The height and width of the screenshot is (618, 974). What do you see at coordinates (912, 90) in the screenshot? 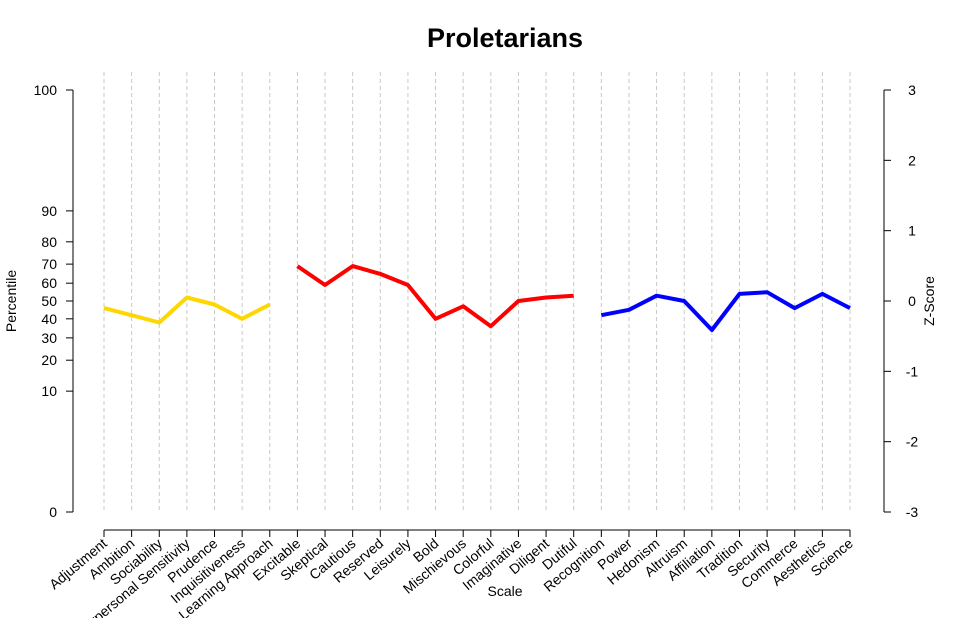
I see `y2-tick-label: 3` at bounding box center [912, 90].